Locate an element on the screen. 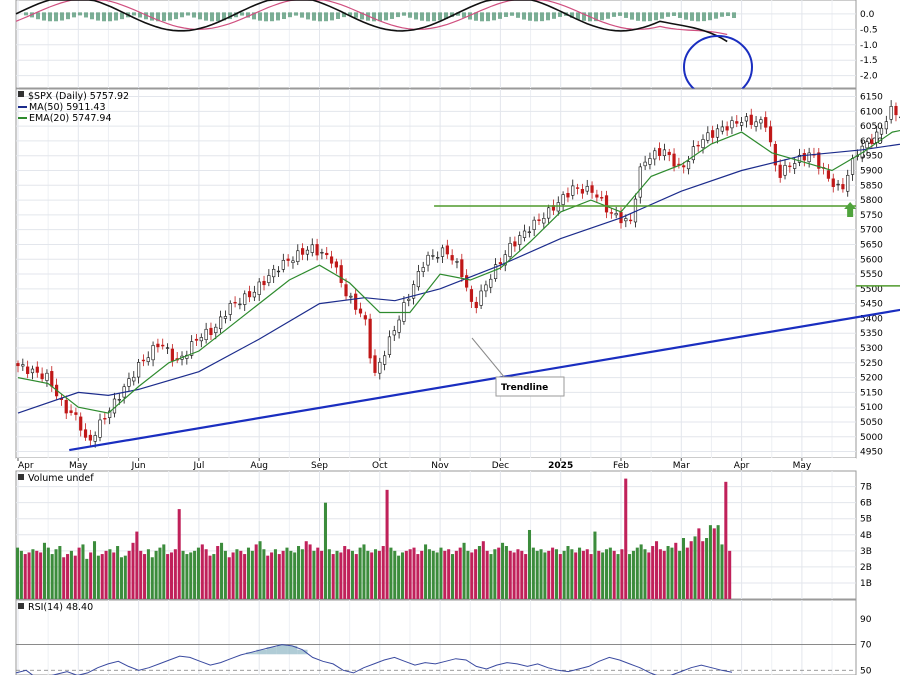 This screenshot has width=900, height=679. price-legend-title: $SPX (Daily) 5757.92 is located at coordinates (78, 96).